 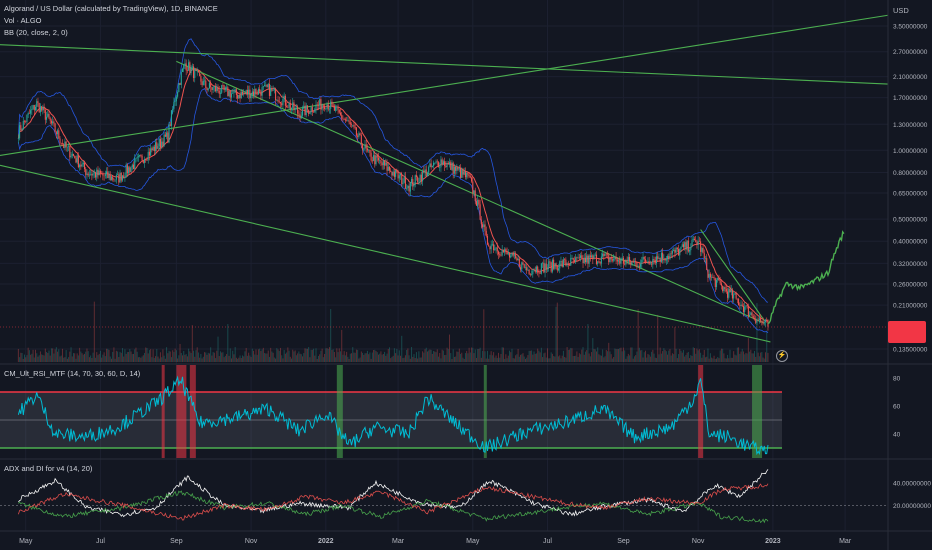 I want to click on adx-tick-label: 40.00000000, so click(x=912, y=483).